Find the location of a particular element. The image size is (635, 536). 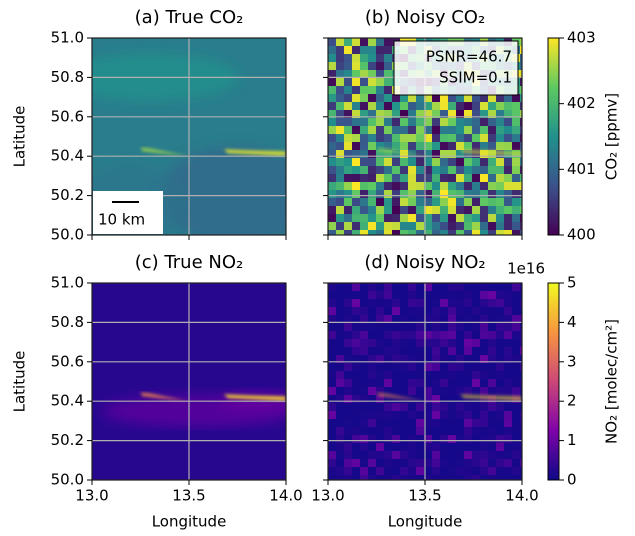

plume is located at coordinates (490, 153).